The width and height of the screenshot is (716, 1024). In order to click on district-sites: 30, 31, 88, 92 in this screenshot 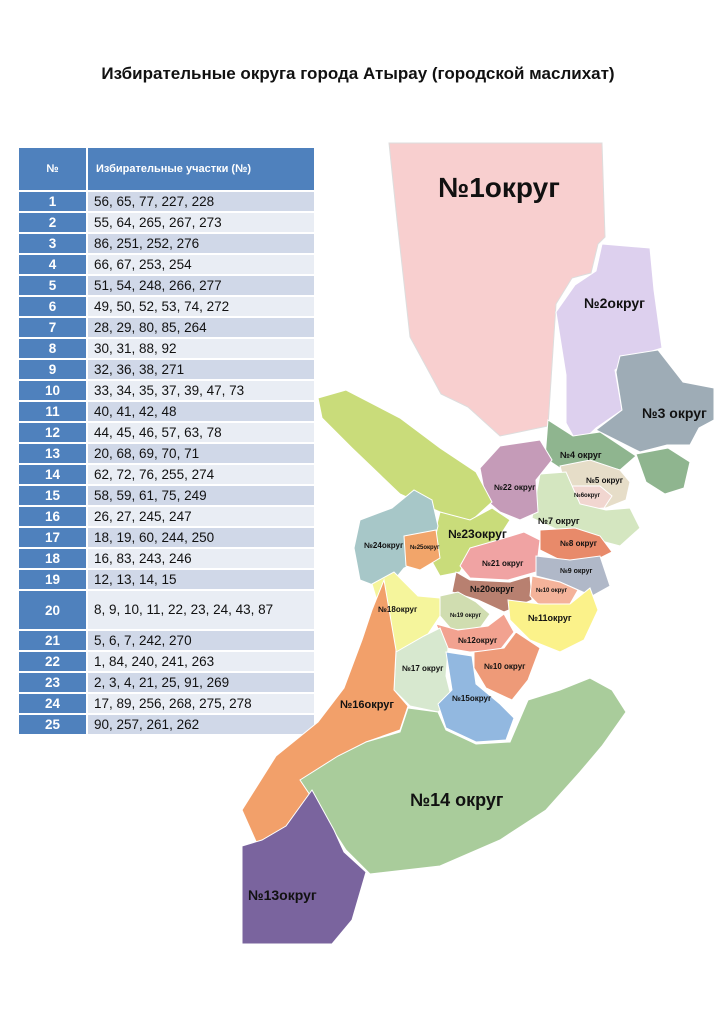, I will do `click(201, 347)`.